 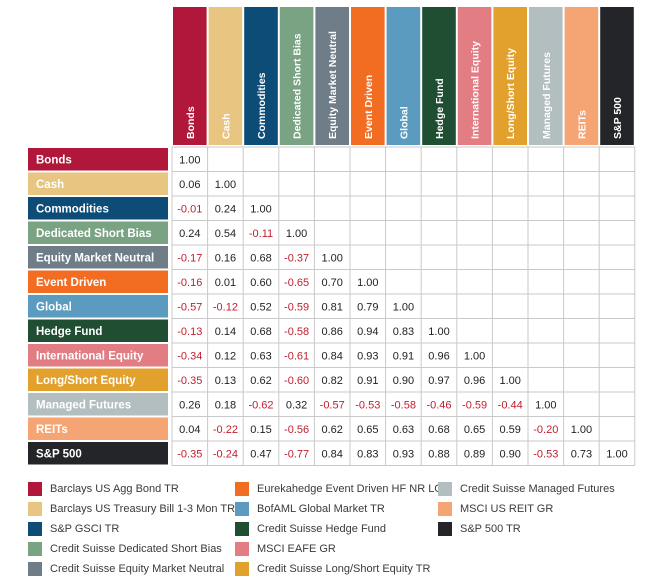 I want to click on matrix-cell-value: 0.89, so click(x=474, y=454).